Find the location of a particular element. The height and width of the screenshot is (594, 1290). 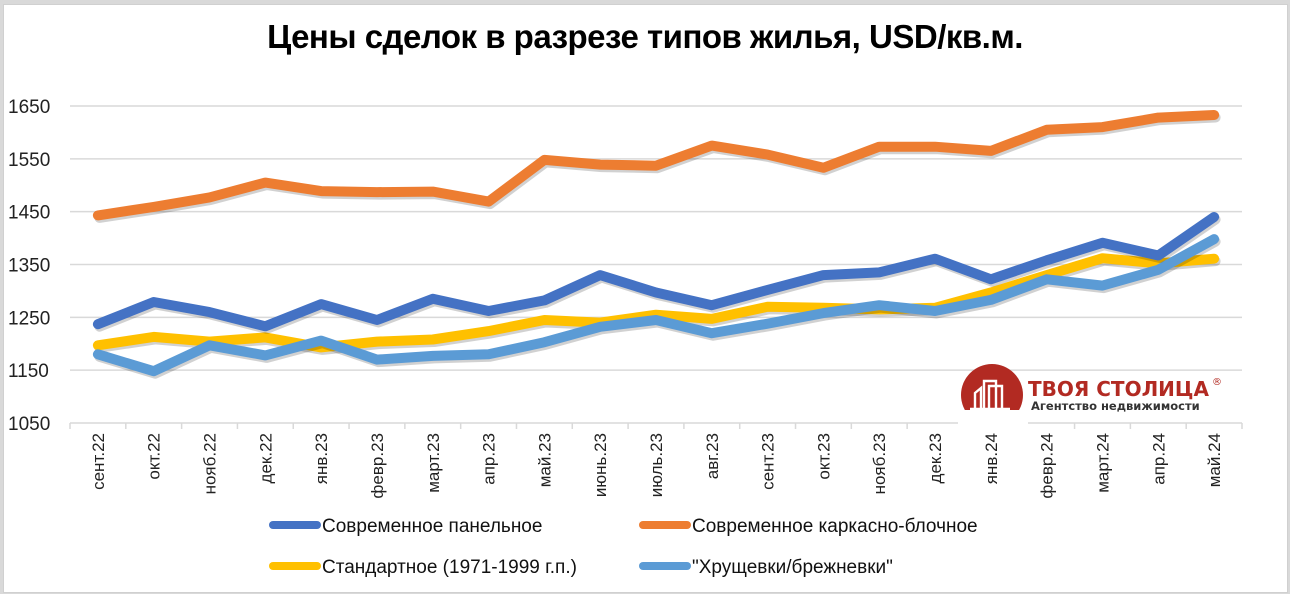

y-tick-label: 1050 is located at coordinates (29, 424).